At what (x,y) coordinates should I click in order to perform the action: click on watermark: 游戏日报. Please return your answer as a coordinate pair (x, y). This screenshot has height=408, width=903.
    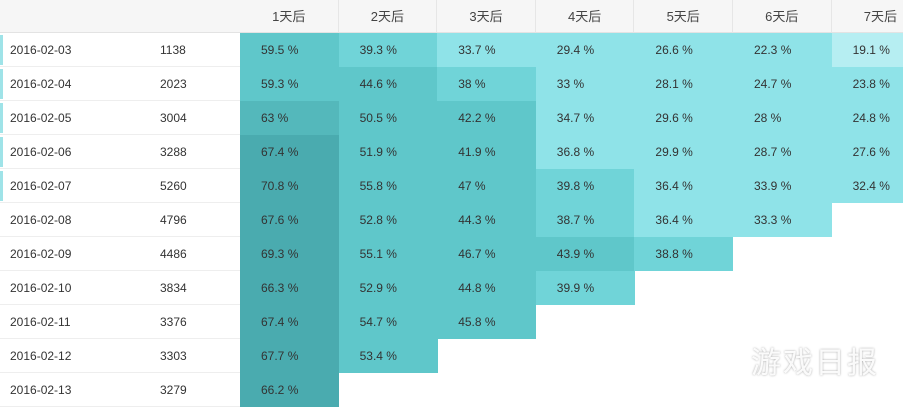
    Looking at the image, I should click on (796, 360).